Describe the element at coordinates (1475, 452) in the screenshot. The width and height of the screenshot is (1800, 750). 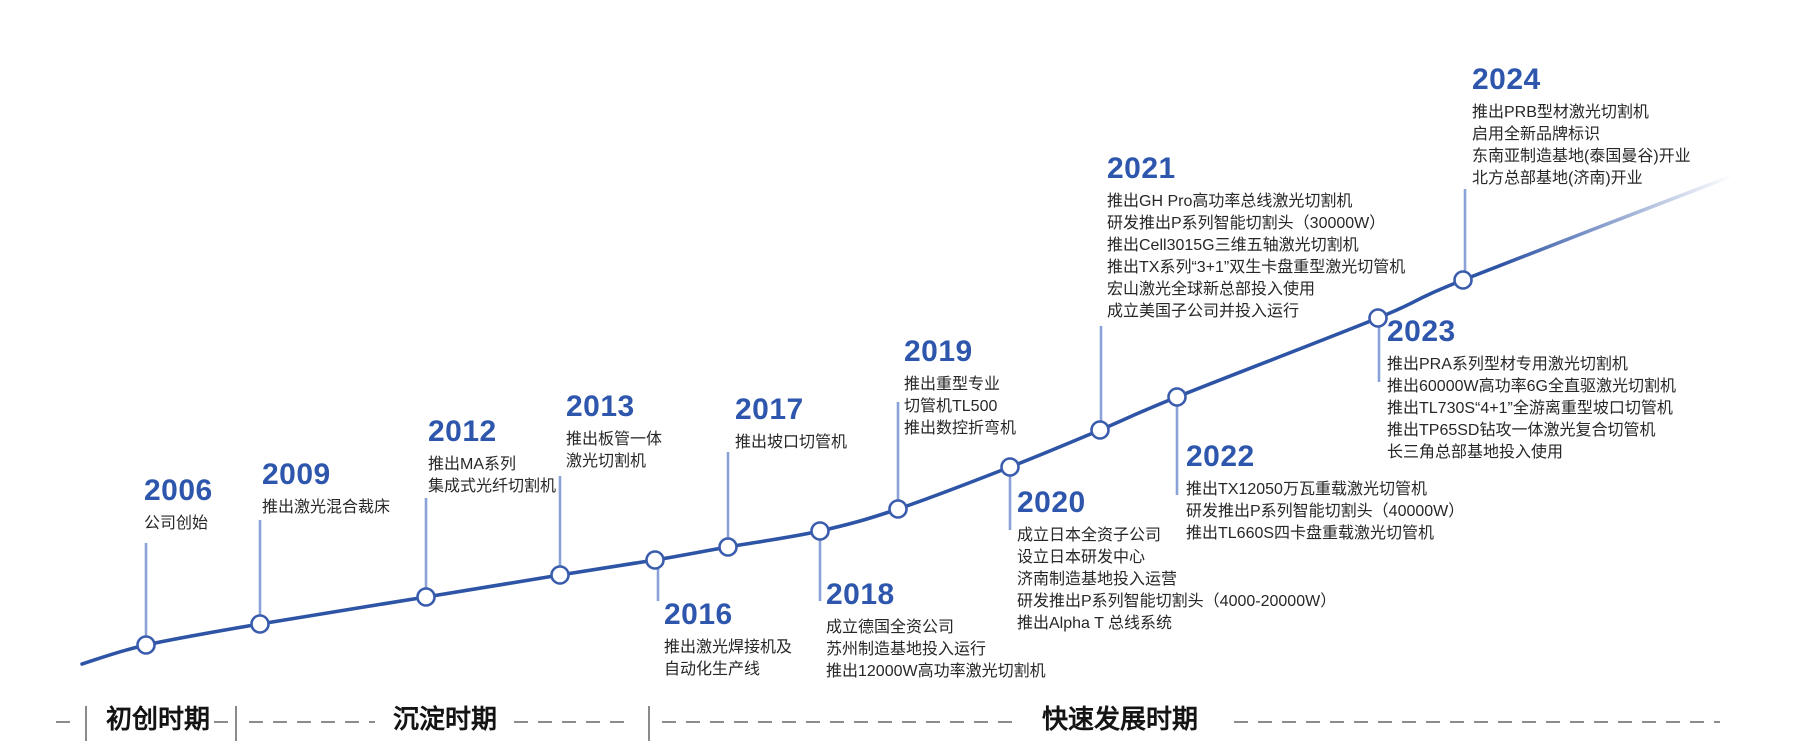
I see `milestone-detail: 长三角总部基地投入使用` at that location.